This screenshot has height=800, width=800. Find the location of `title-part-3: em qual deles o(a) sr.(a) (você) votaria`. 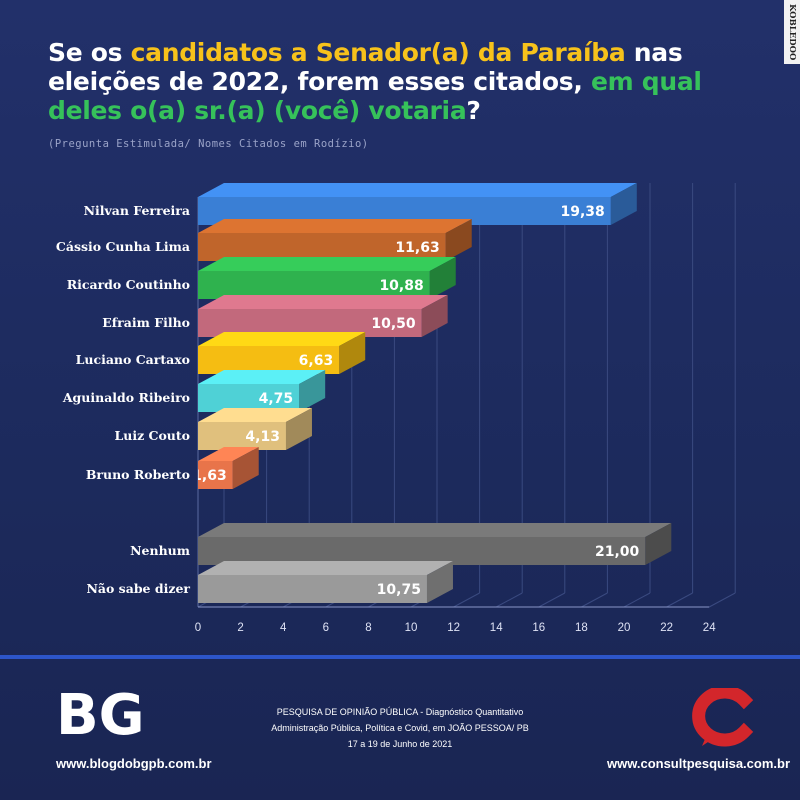

title-part-3: em qual deles o(a) sr.(a) (você) votaria is located at coordinates (375, 96).